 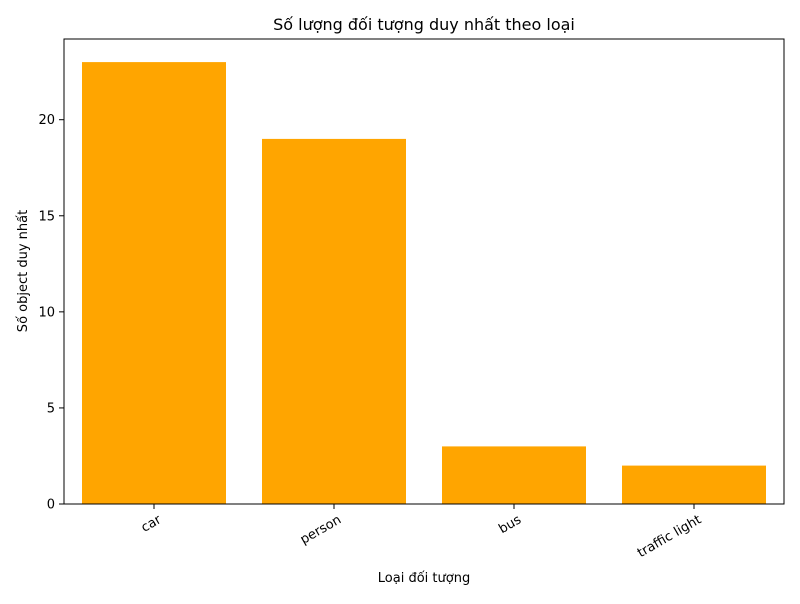 What do you see at coordinates (46, 120) in the screenshot?
I see `y-tick-label: 20` at bounding box center [46, 120].